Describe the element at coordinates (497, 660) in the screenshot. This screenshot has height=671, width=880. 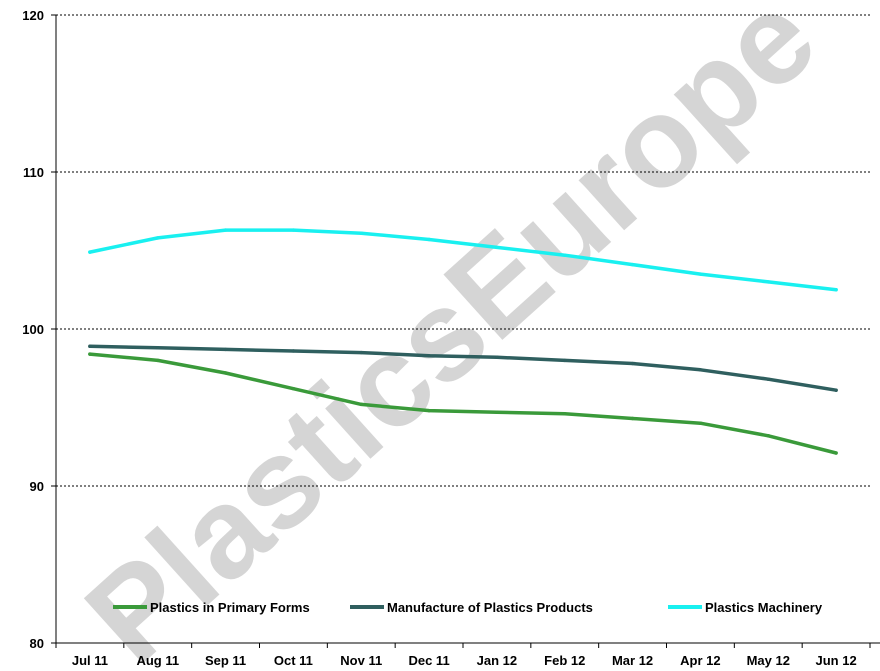
I see `x-tick-label: Jan 12` at that location.